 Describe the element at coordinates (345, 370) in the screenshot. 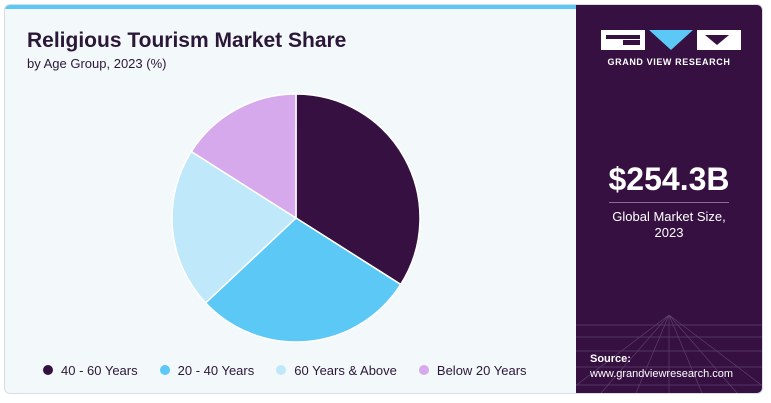

I see `legend-label: 60 Years & Above` at that location.